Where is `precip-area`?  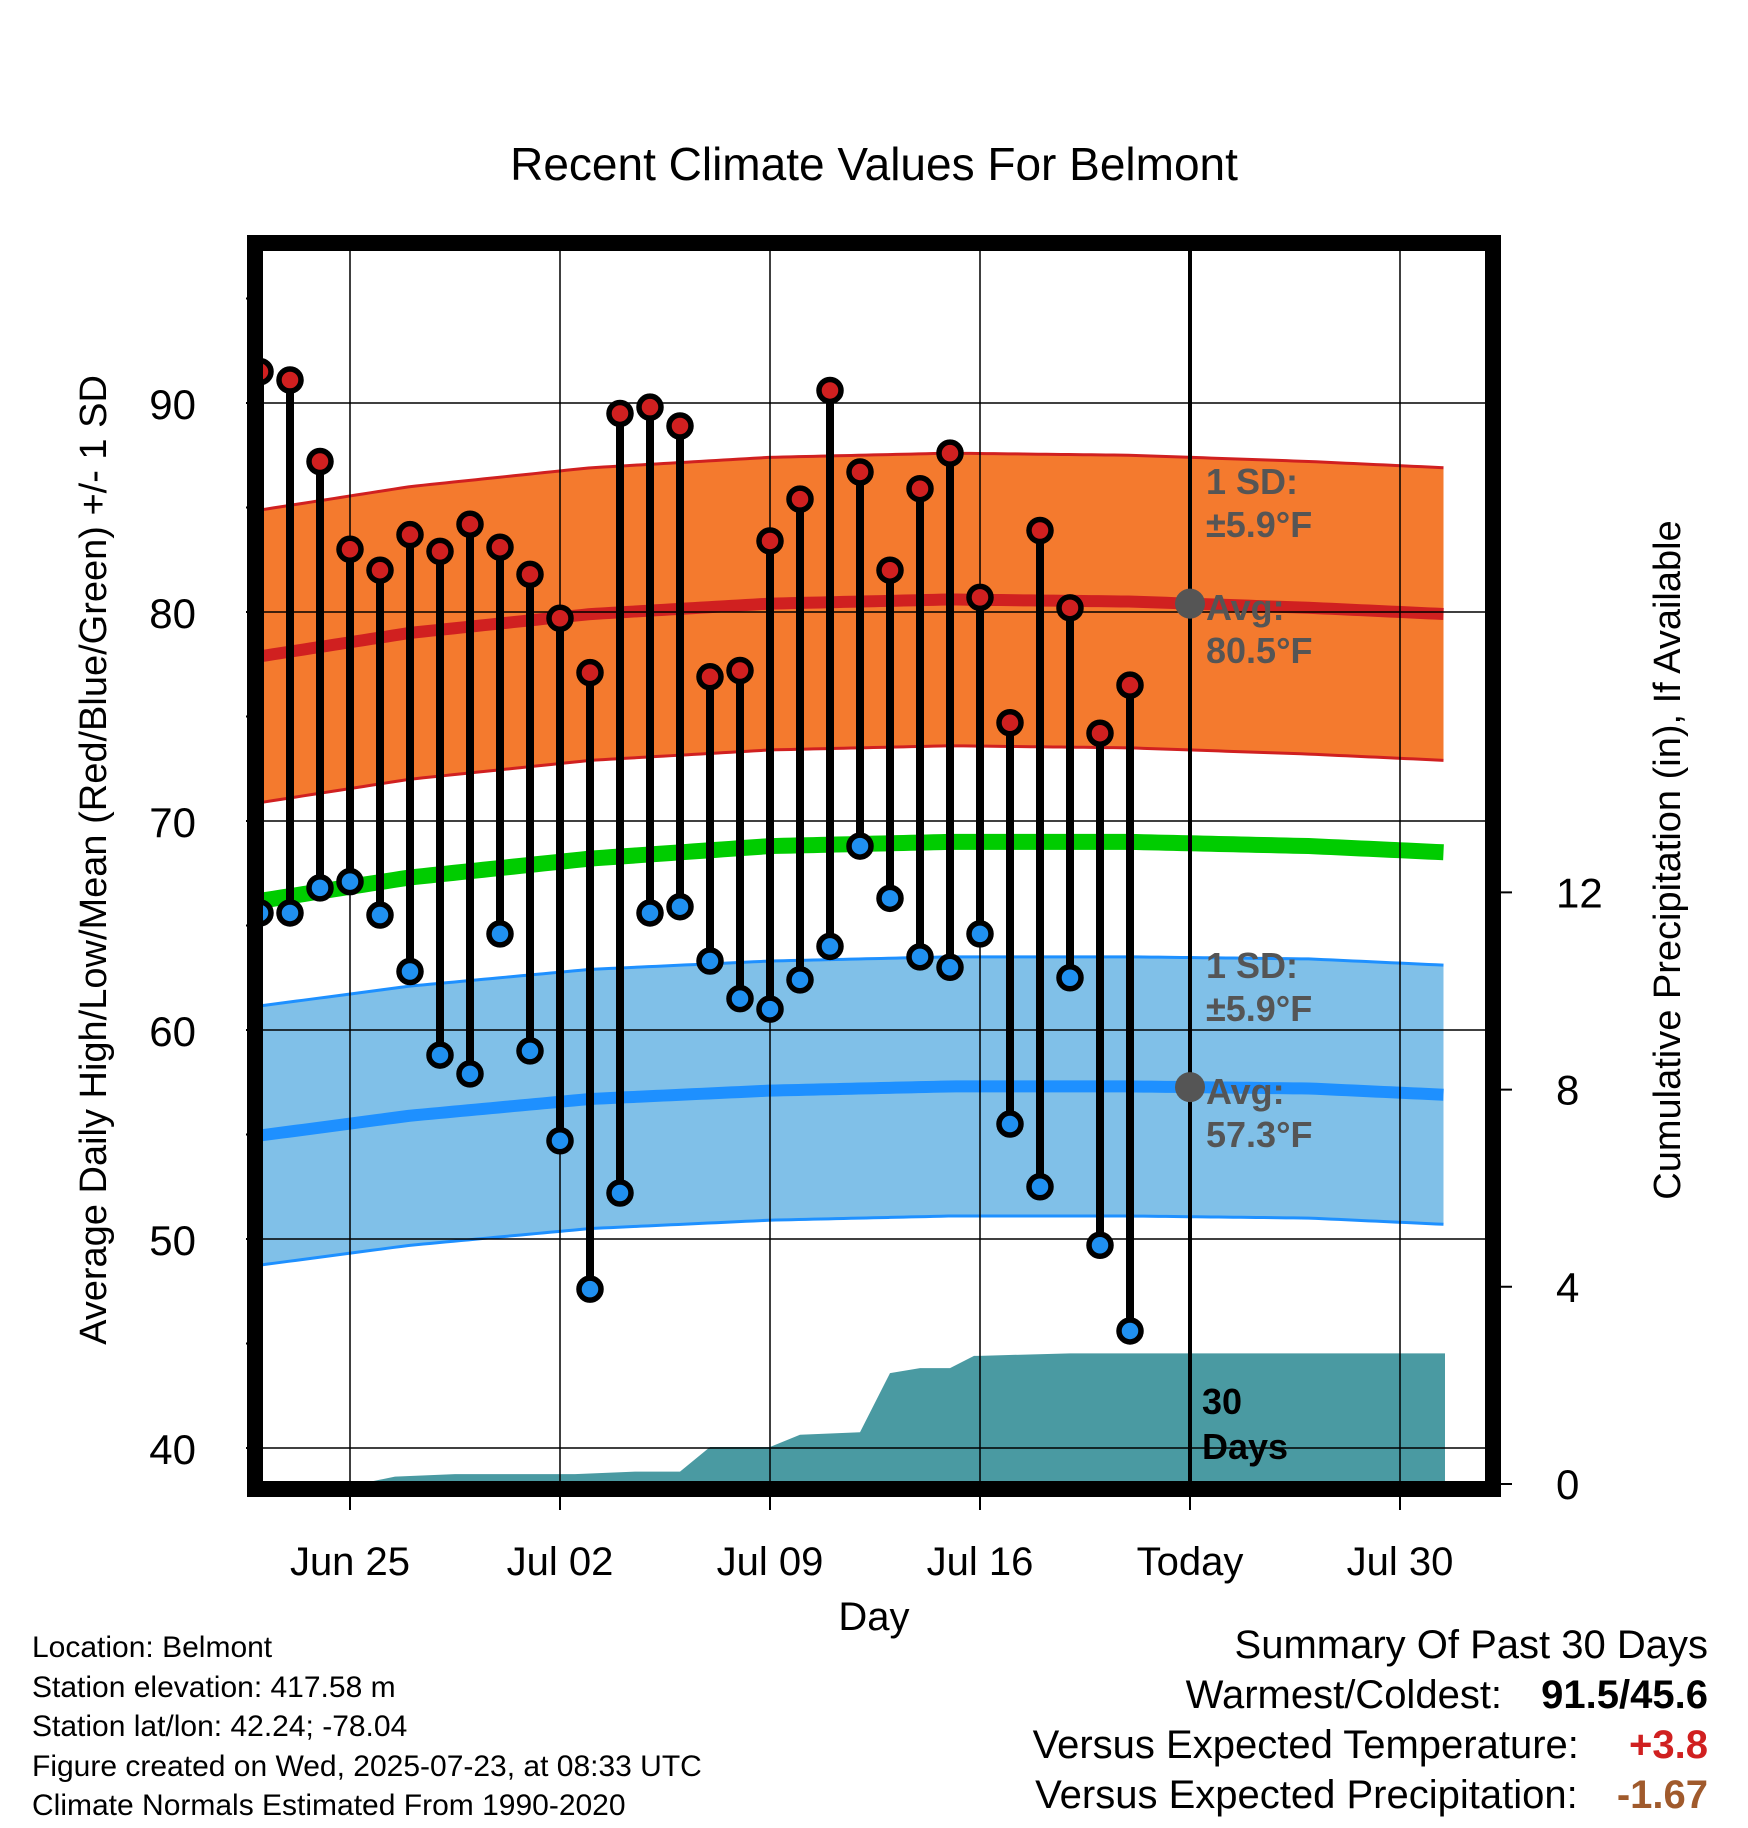 precip-area is located at coordinates (852, 1418).